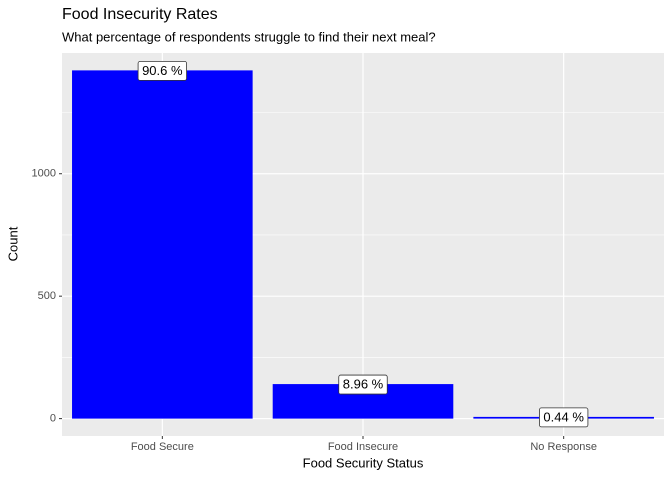 This screenshot has height=480, width=672. I want to click on y-tick-label: 1000, so click(44, 174).